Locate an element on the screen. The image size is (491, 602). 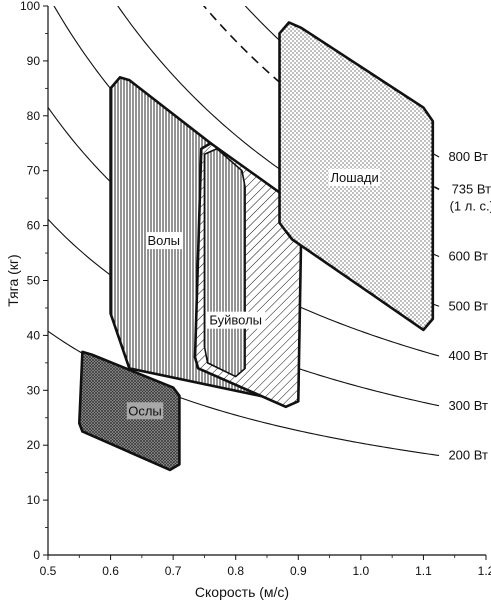
x-tick-label-7: 1.2 is located at coordinates (484, 571).